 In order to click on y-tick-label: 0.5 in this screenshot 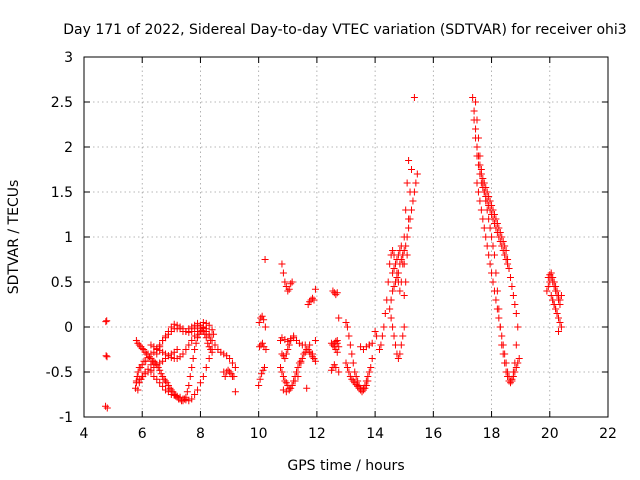, I will do `click(62, 283)`.